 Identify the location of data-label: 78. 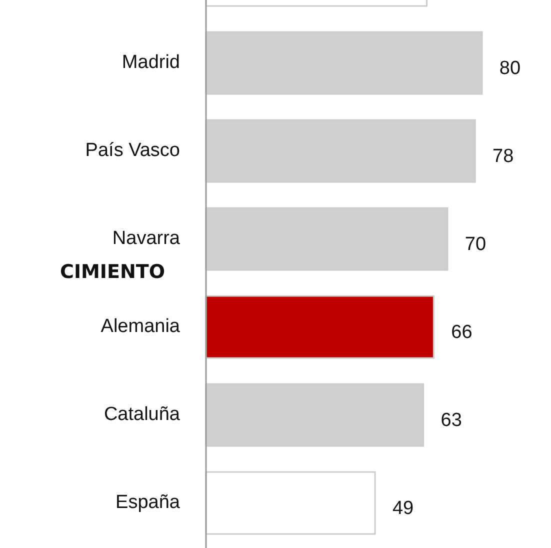
(503, 157).